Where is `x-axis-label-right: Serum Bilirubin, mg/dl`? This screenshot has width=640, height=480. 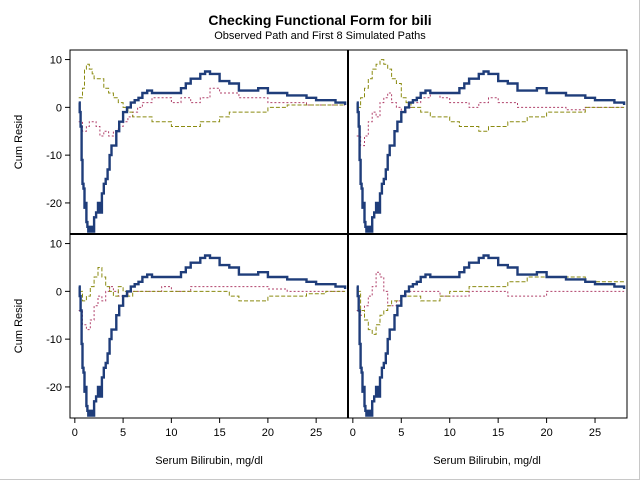
x-axis-label-right: Serum Bilirubin, mg/dl is located at coordinates (487, 461).